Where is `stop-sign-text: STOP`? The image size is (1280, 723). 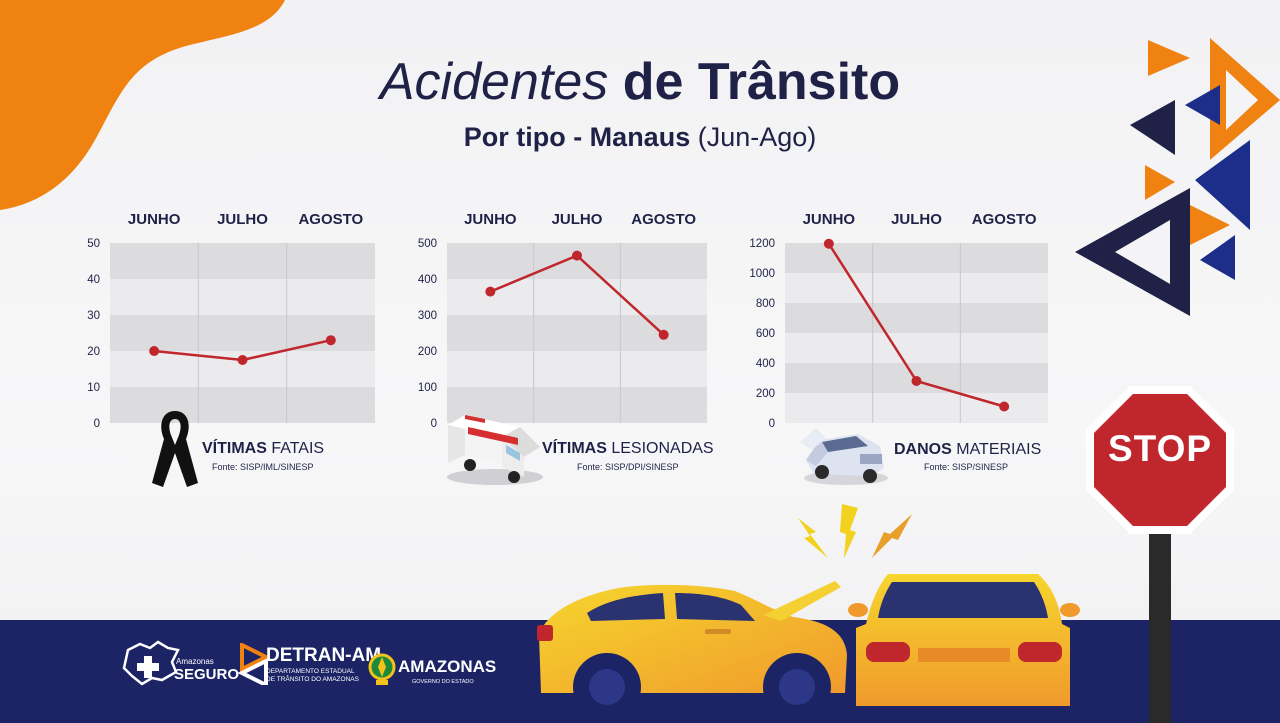
stop-sign-text: STOP is located at coordinates (1160, 448).